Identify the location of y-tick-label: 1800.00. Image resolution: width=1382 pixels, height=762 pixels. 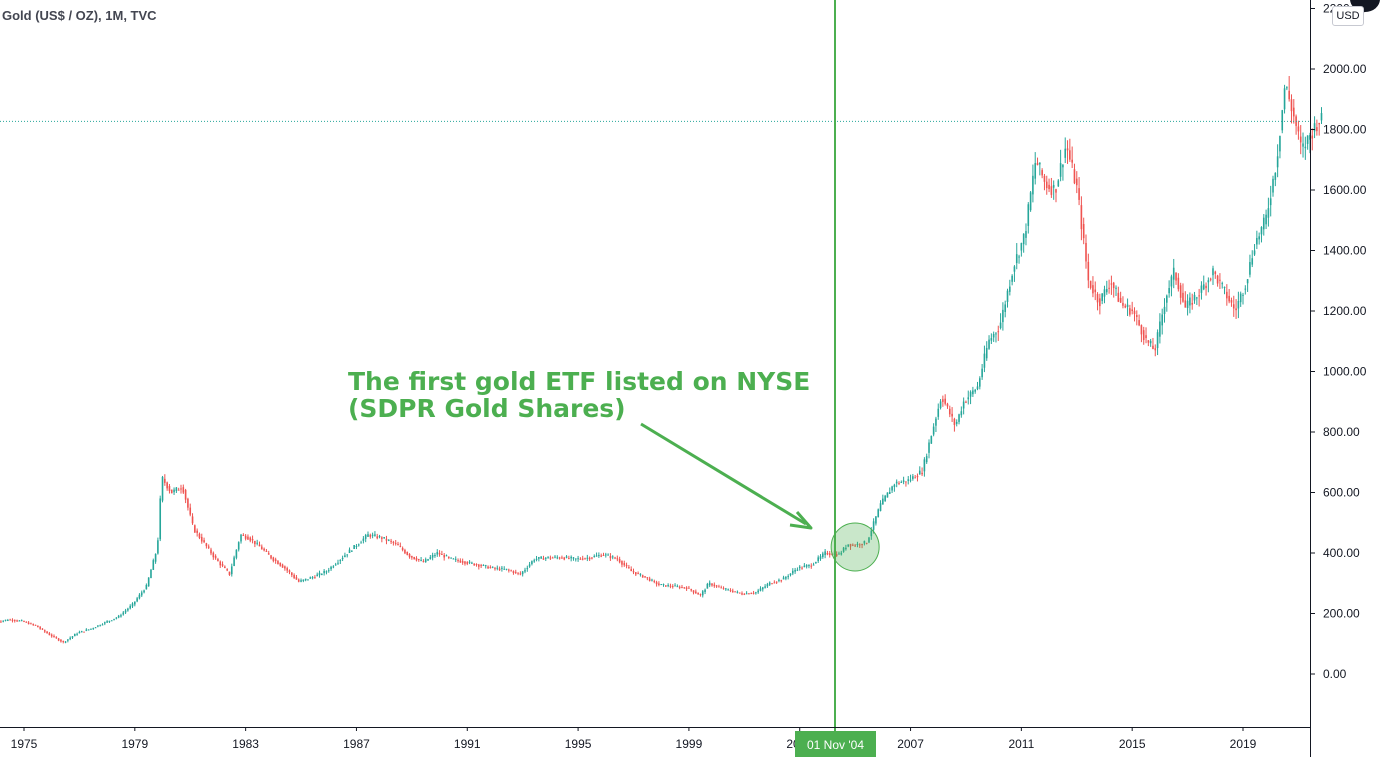
(1345, 130).